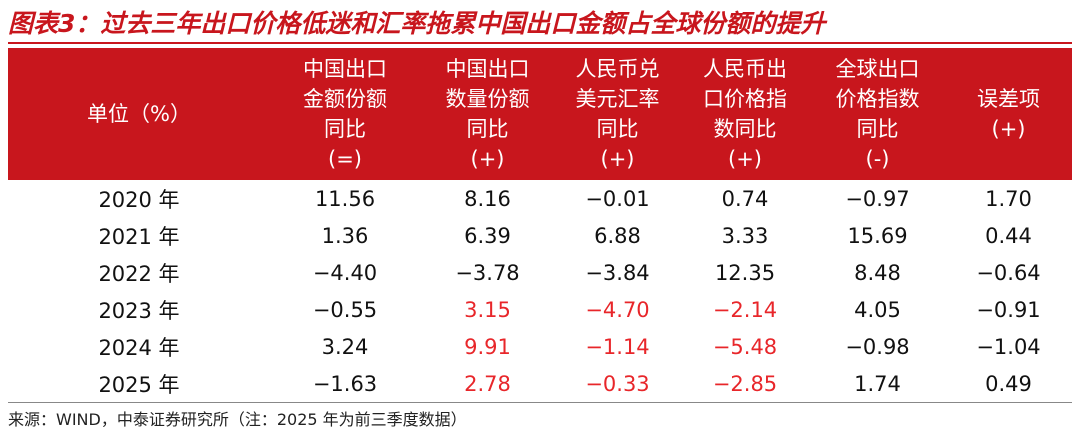 This screenshot has width=1080, height=438. What do you see at coordinates (745, 114) in the screenshot?
I see `header-cell: 人民币出口价格指数同比 (+)` at bounding box center [745, 114].